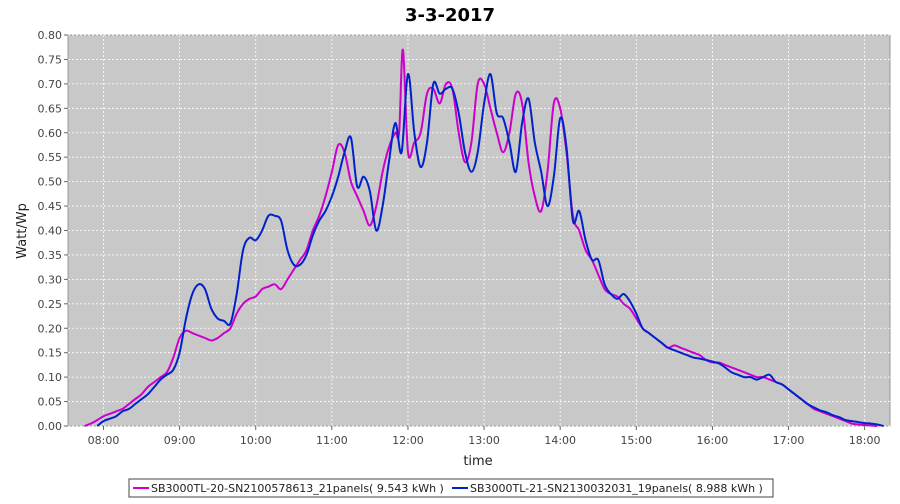 Image resolution: width=900 pixels, height=504 pixels. I want to click on y-tick-label: 0.65, so click(50, 108).